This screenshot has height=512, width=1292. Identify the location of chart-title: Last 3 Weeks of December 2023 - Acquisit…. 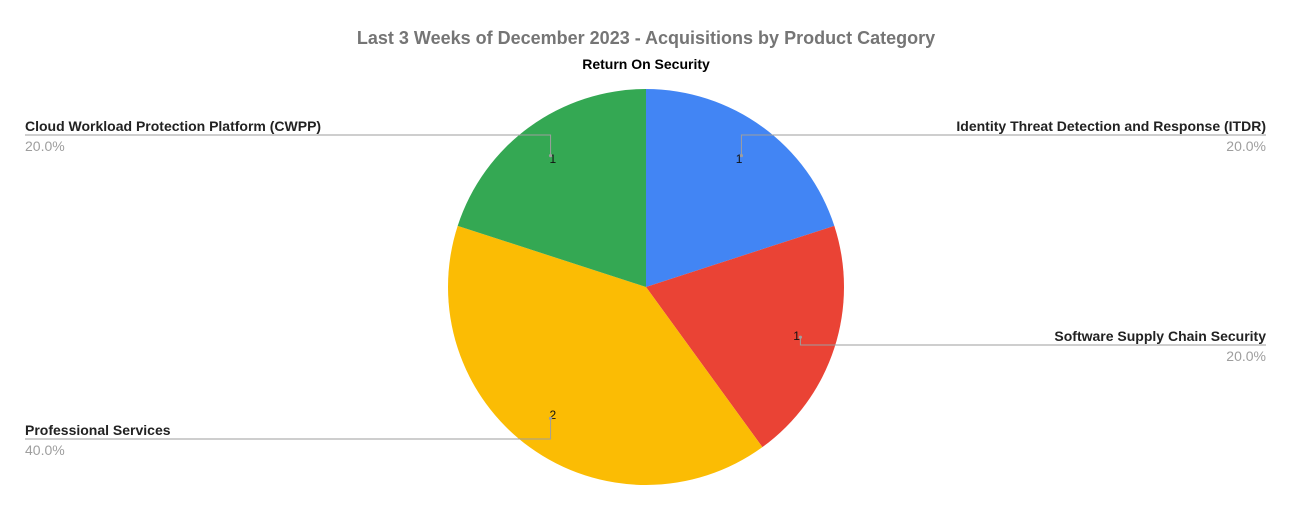
(646, 38).